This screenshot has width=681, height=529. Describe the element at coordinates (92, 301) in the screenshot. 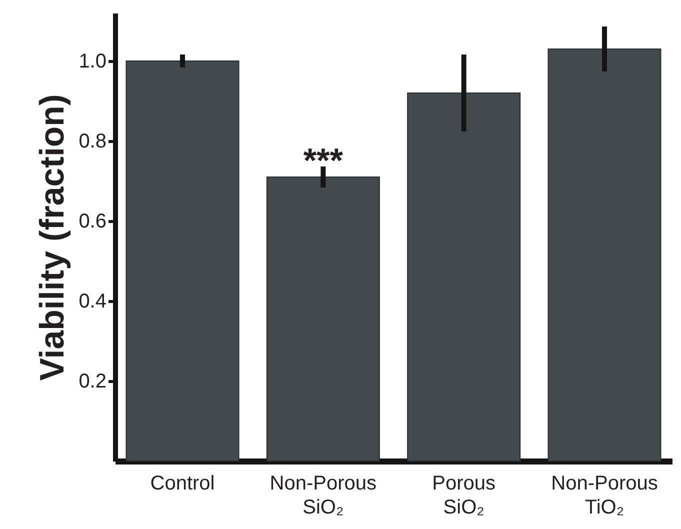

I see `y-tick-label: 0.4` at that location.